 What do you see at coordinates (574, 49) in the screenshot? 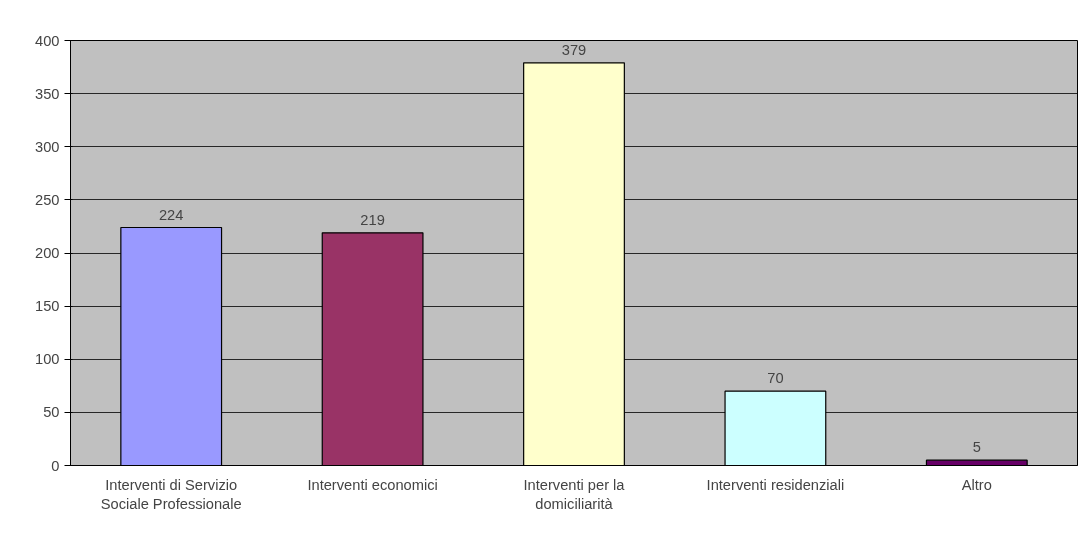
I see `data-label: 379` at bounding box center [574, 49].